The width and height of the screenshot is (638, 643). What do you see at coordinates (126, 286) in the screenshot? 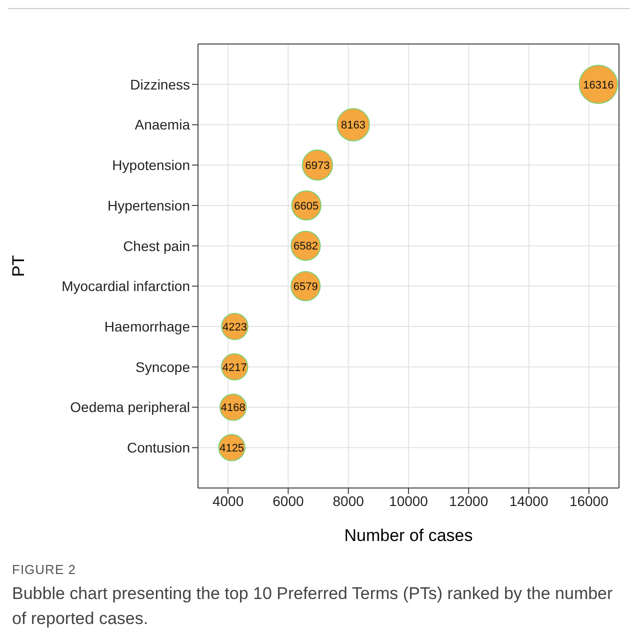
I see `y-tick-label: Myocardial infarction` at bounding box center [126, 286].